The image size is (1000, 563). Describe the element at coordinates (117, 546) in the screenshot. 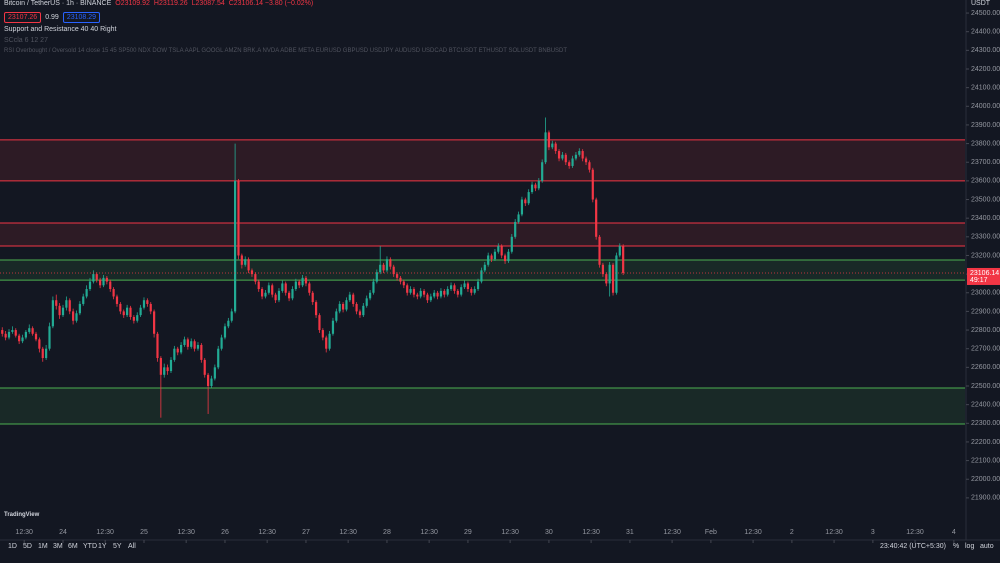

I see `range-button: 5Y` at that location.